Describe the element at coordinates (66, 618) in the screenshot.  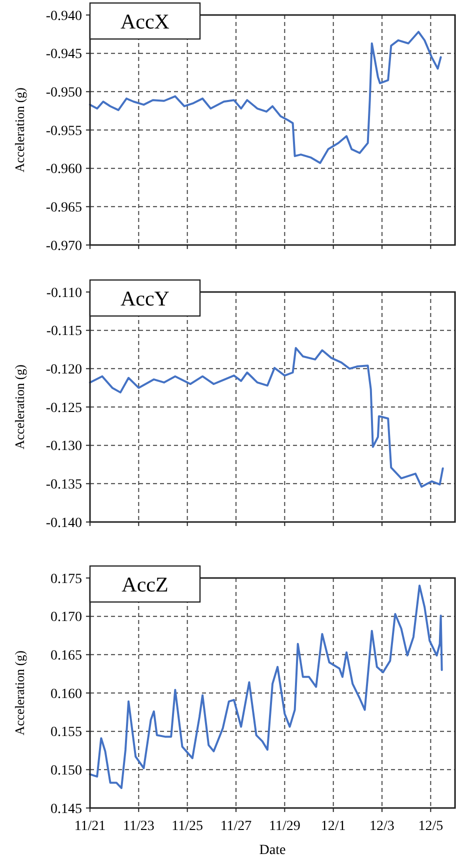
I see `y-tick-label: 0.170` at that location.